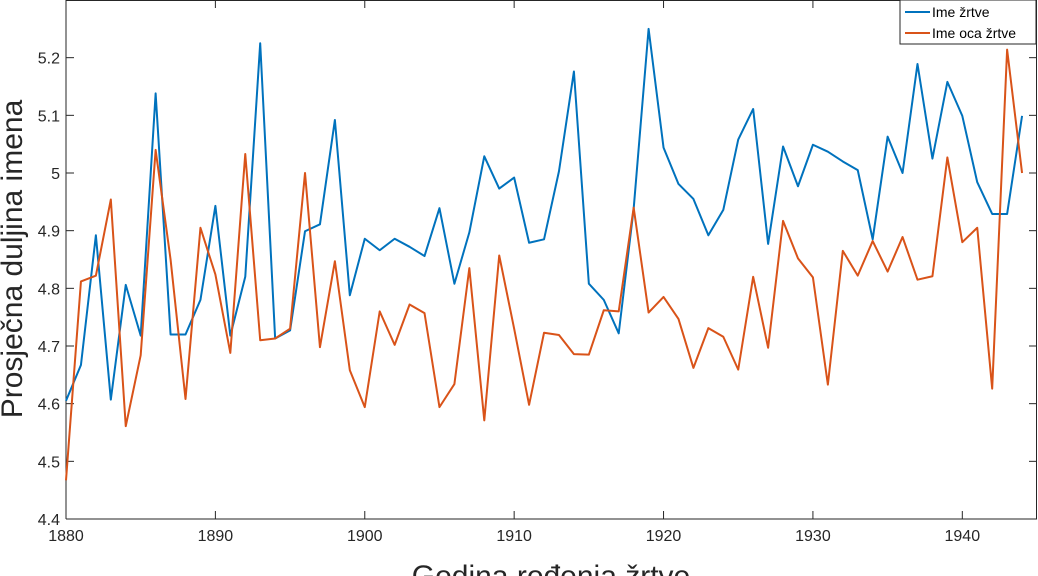 The image size is (1038, 576). I want to click on x-axis-title: Godina rođenja žrtve, so click(551, 568).